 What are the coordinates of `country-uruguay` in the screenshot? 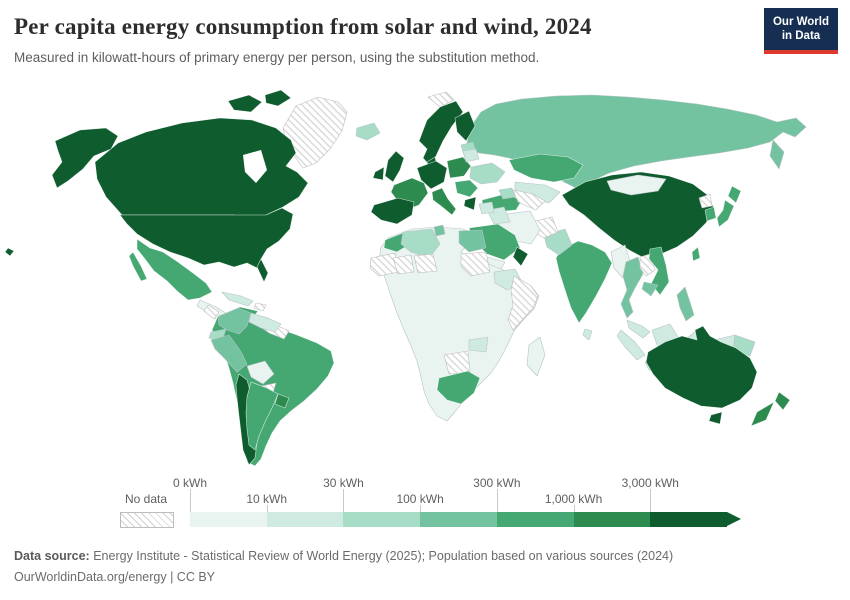 It's located at (282, 401).